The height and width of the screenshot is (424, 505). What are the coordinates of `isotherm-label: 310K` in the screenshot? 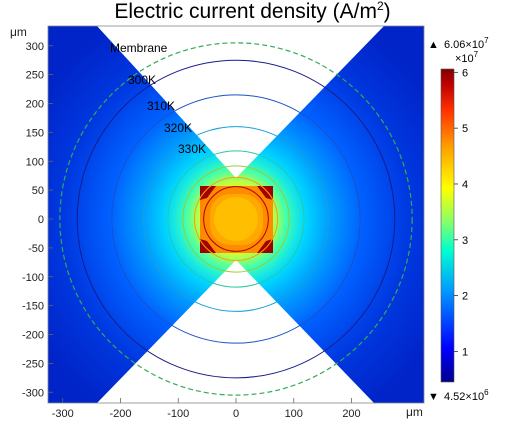 It's located at (161, 106).